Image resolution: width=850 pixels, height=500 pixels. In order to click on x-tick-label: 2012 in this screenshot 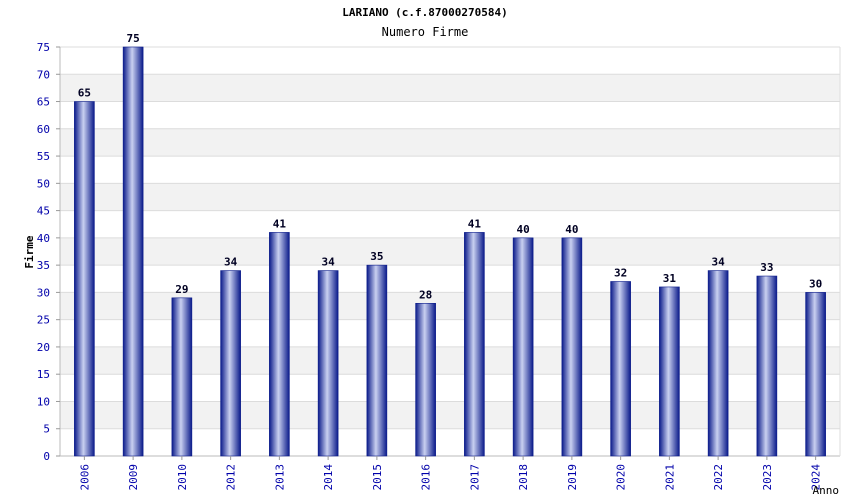, I will do `click(231, 477)`.